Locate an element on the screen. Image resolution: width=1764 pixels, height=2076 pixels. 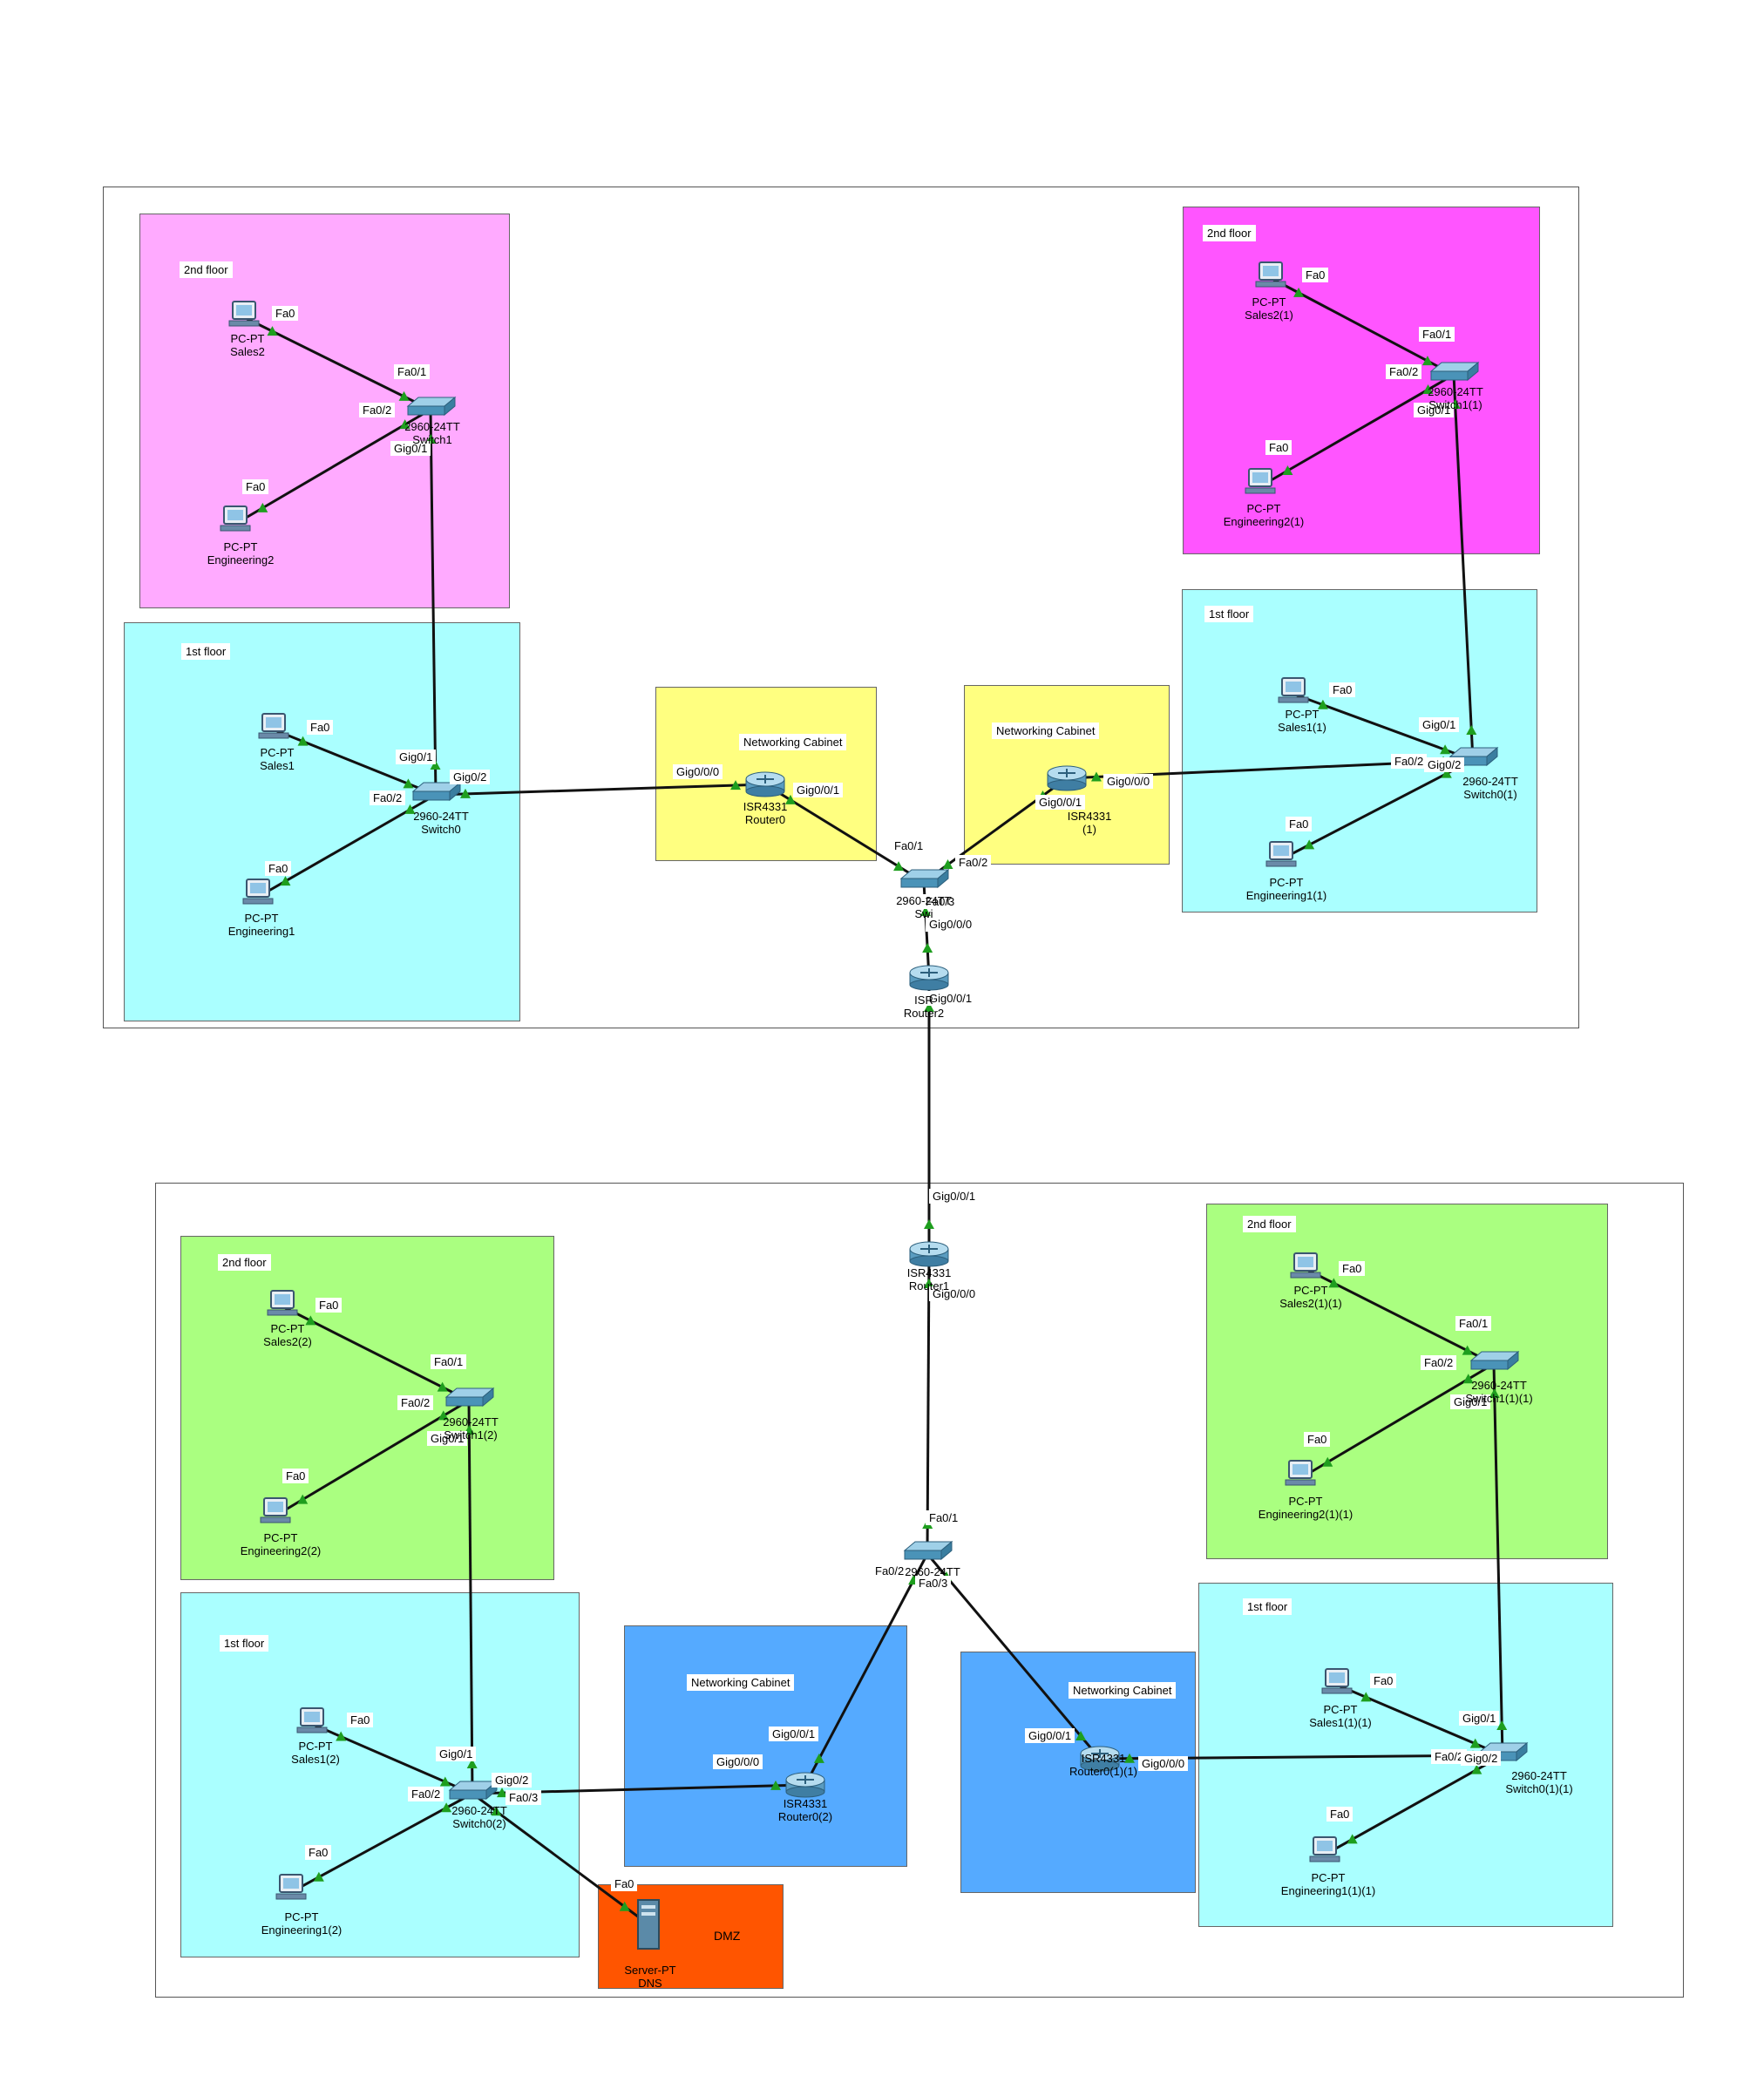
link-eng2d-sw1d is located at coordinates (1398, 1420).